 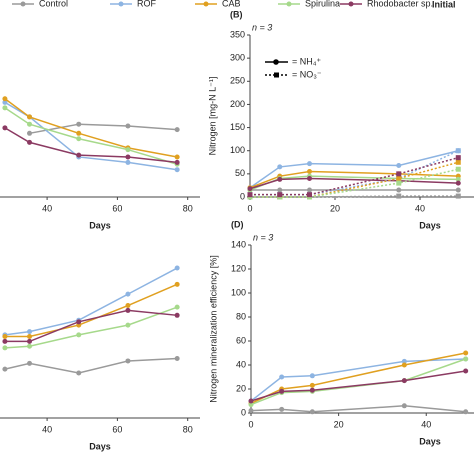 What do you see at coordinates (240, 173) in the screenshot?
I see `y-tick-label: 50` at bounding box center [240, 173].